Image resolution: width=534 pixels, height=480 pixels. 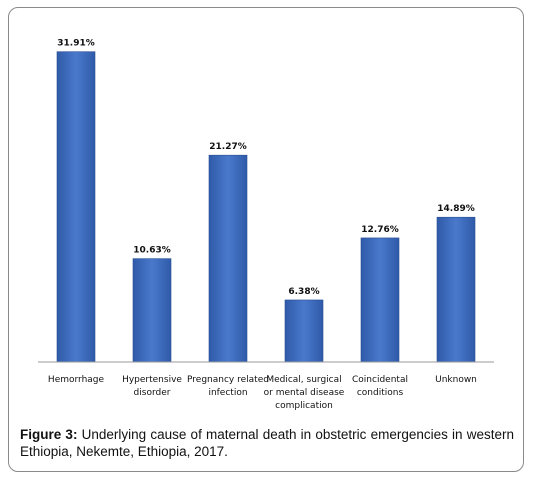 I want to click on category-label: or mental disease, so click(x=304, y=393).